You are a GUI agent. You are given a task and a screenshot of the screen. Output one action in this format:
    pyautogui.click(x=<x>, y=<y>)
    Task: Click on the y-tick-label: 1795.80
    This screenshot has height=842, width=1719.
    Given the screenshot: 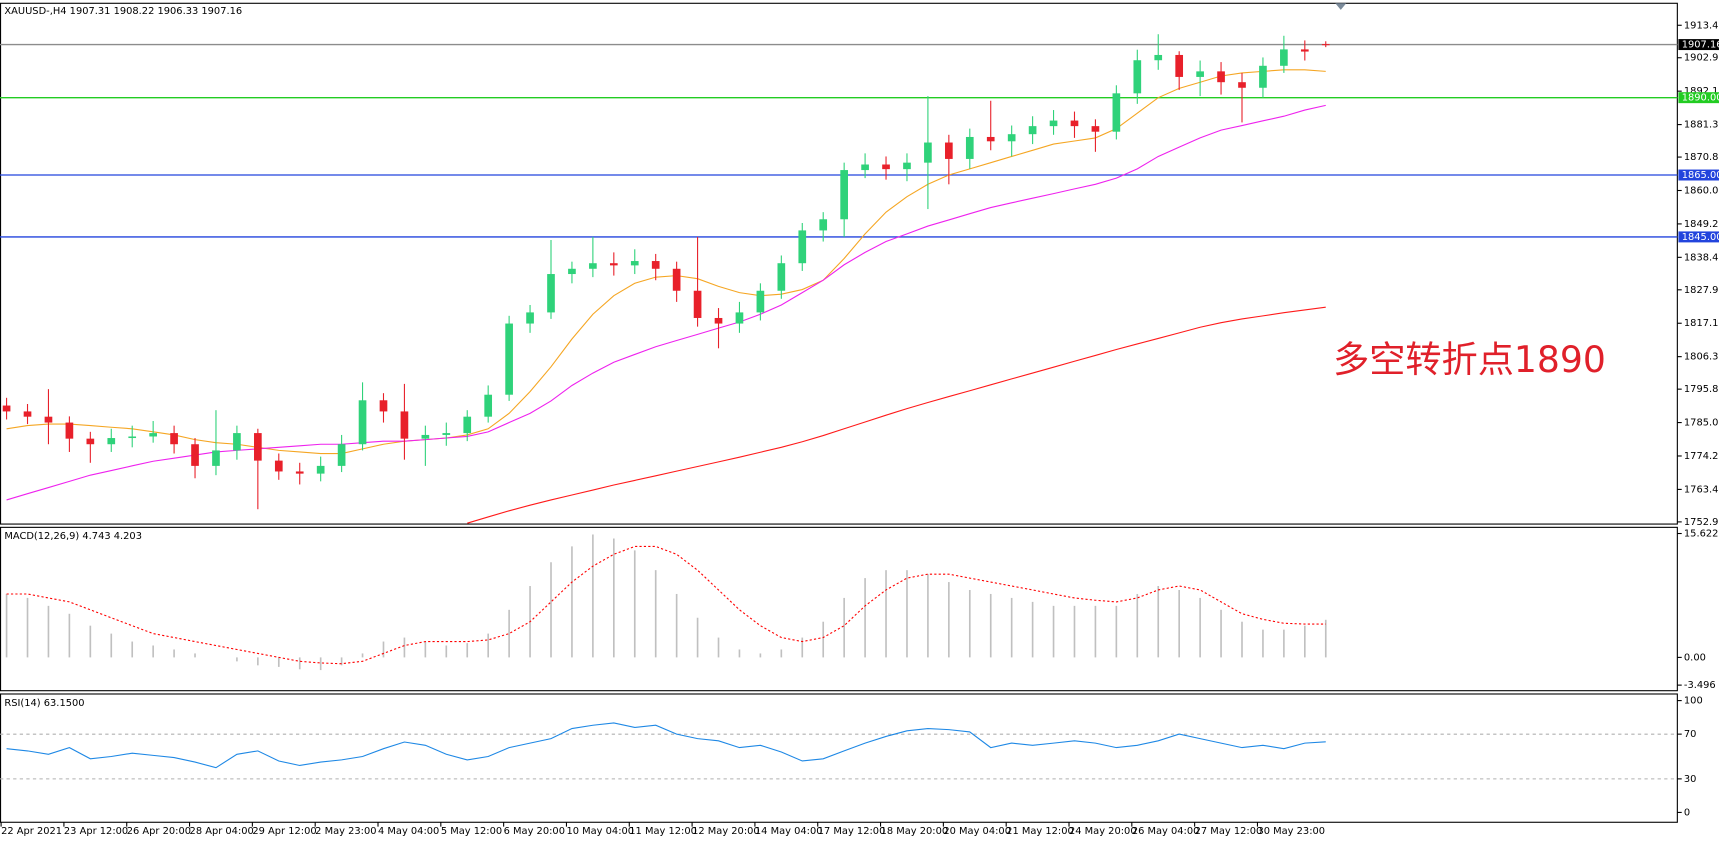 What is the action you would take?
    pyautogui.click(x=1701, y=389)
    